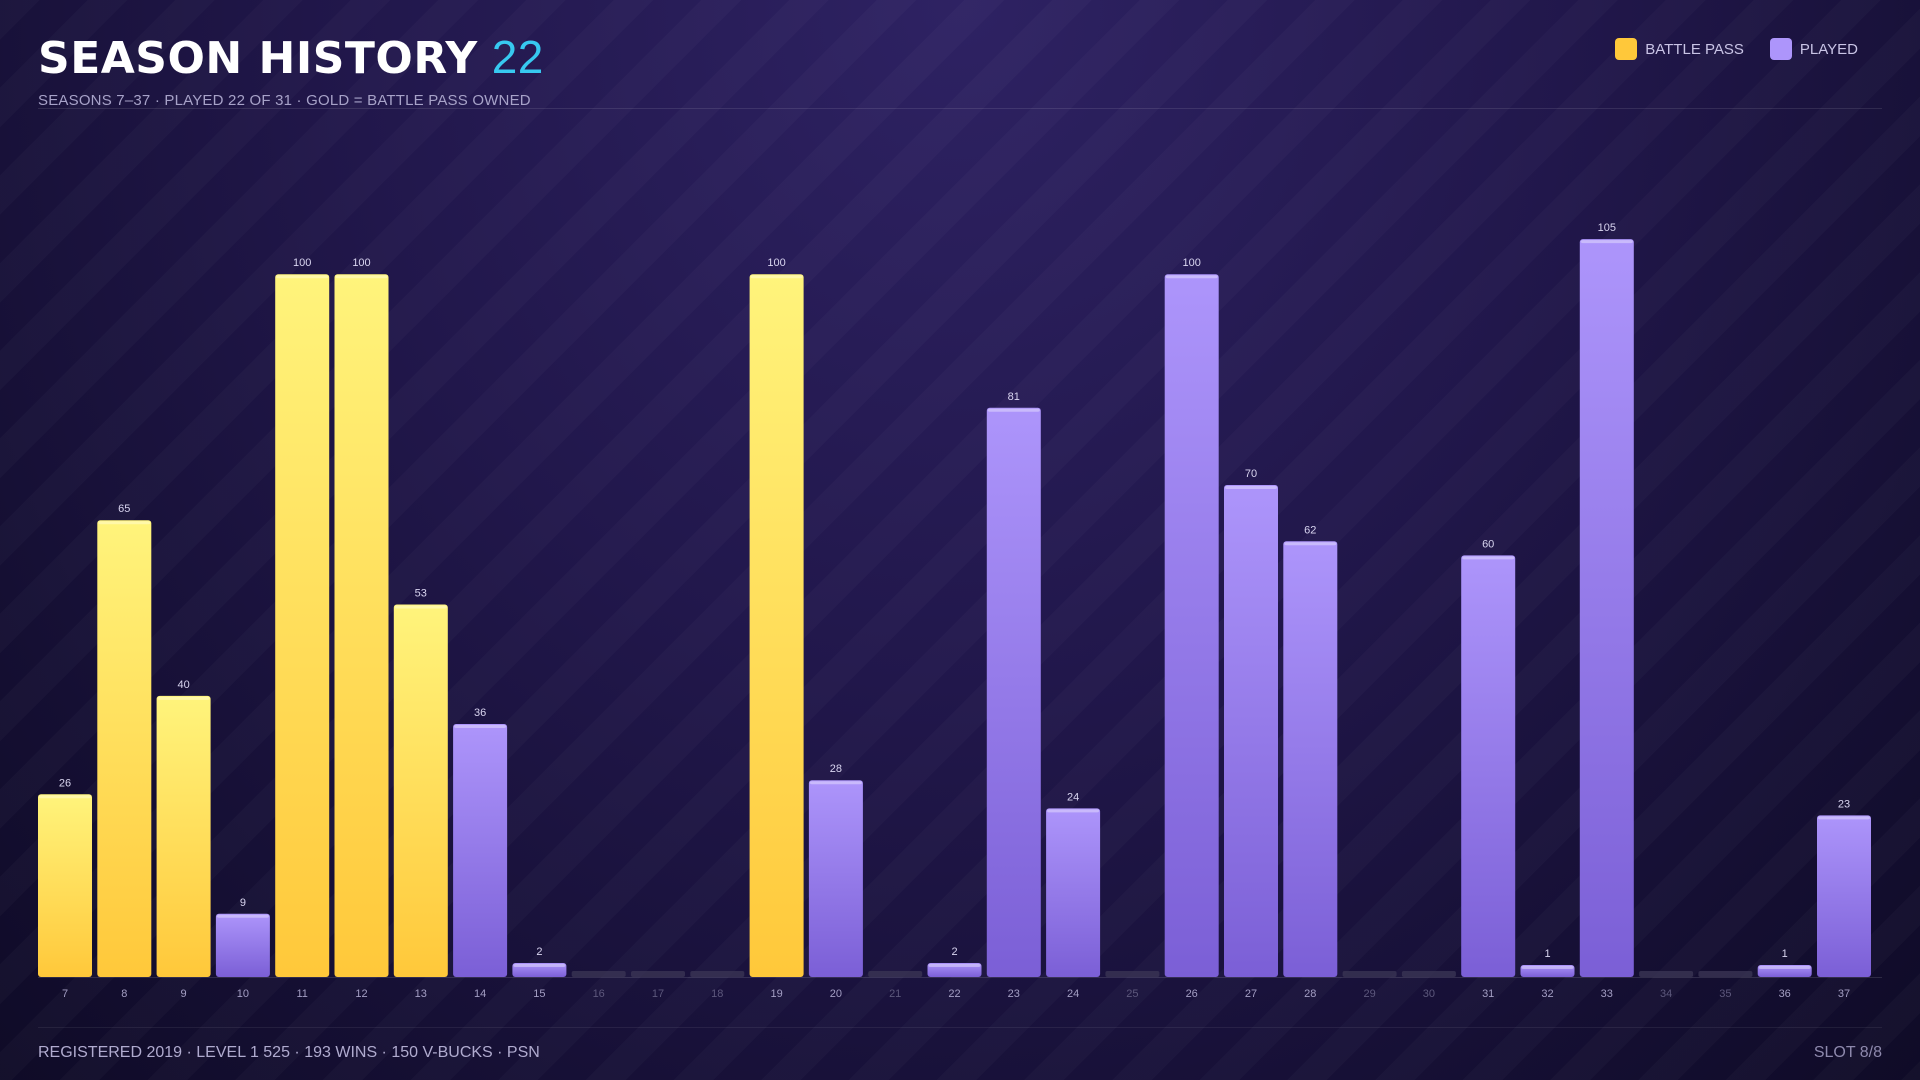  I want to click on legend-label-played: PLAYED, so click(1828, 49).